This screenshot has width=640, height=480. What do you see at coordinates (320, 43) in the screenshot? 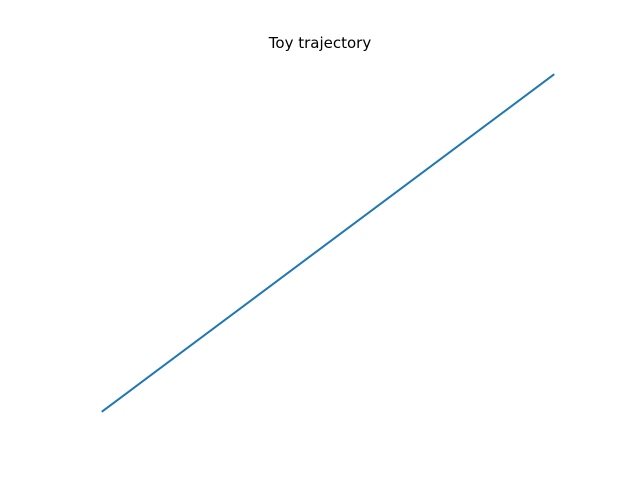
I see `chart-title: Toy trajectory` at bounding box center [320, 43].